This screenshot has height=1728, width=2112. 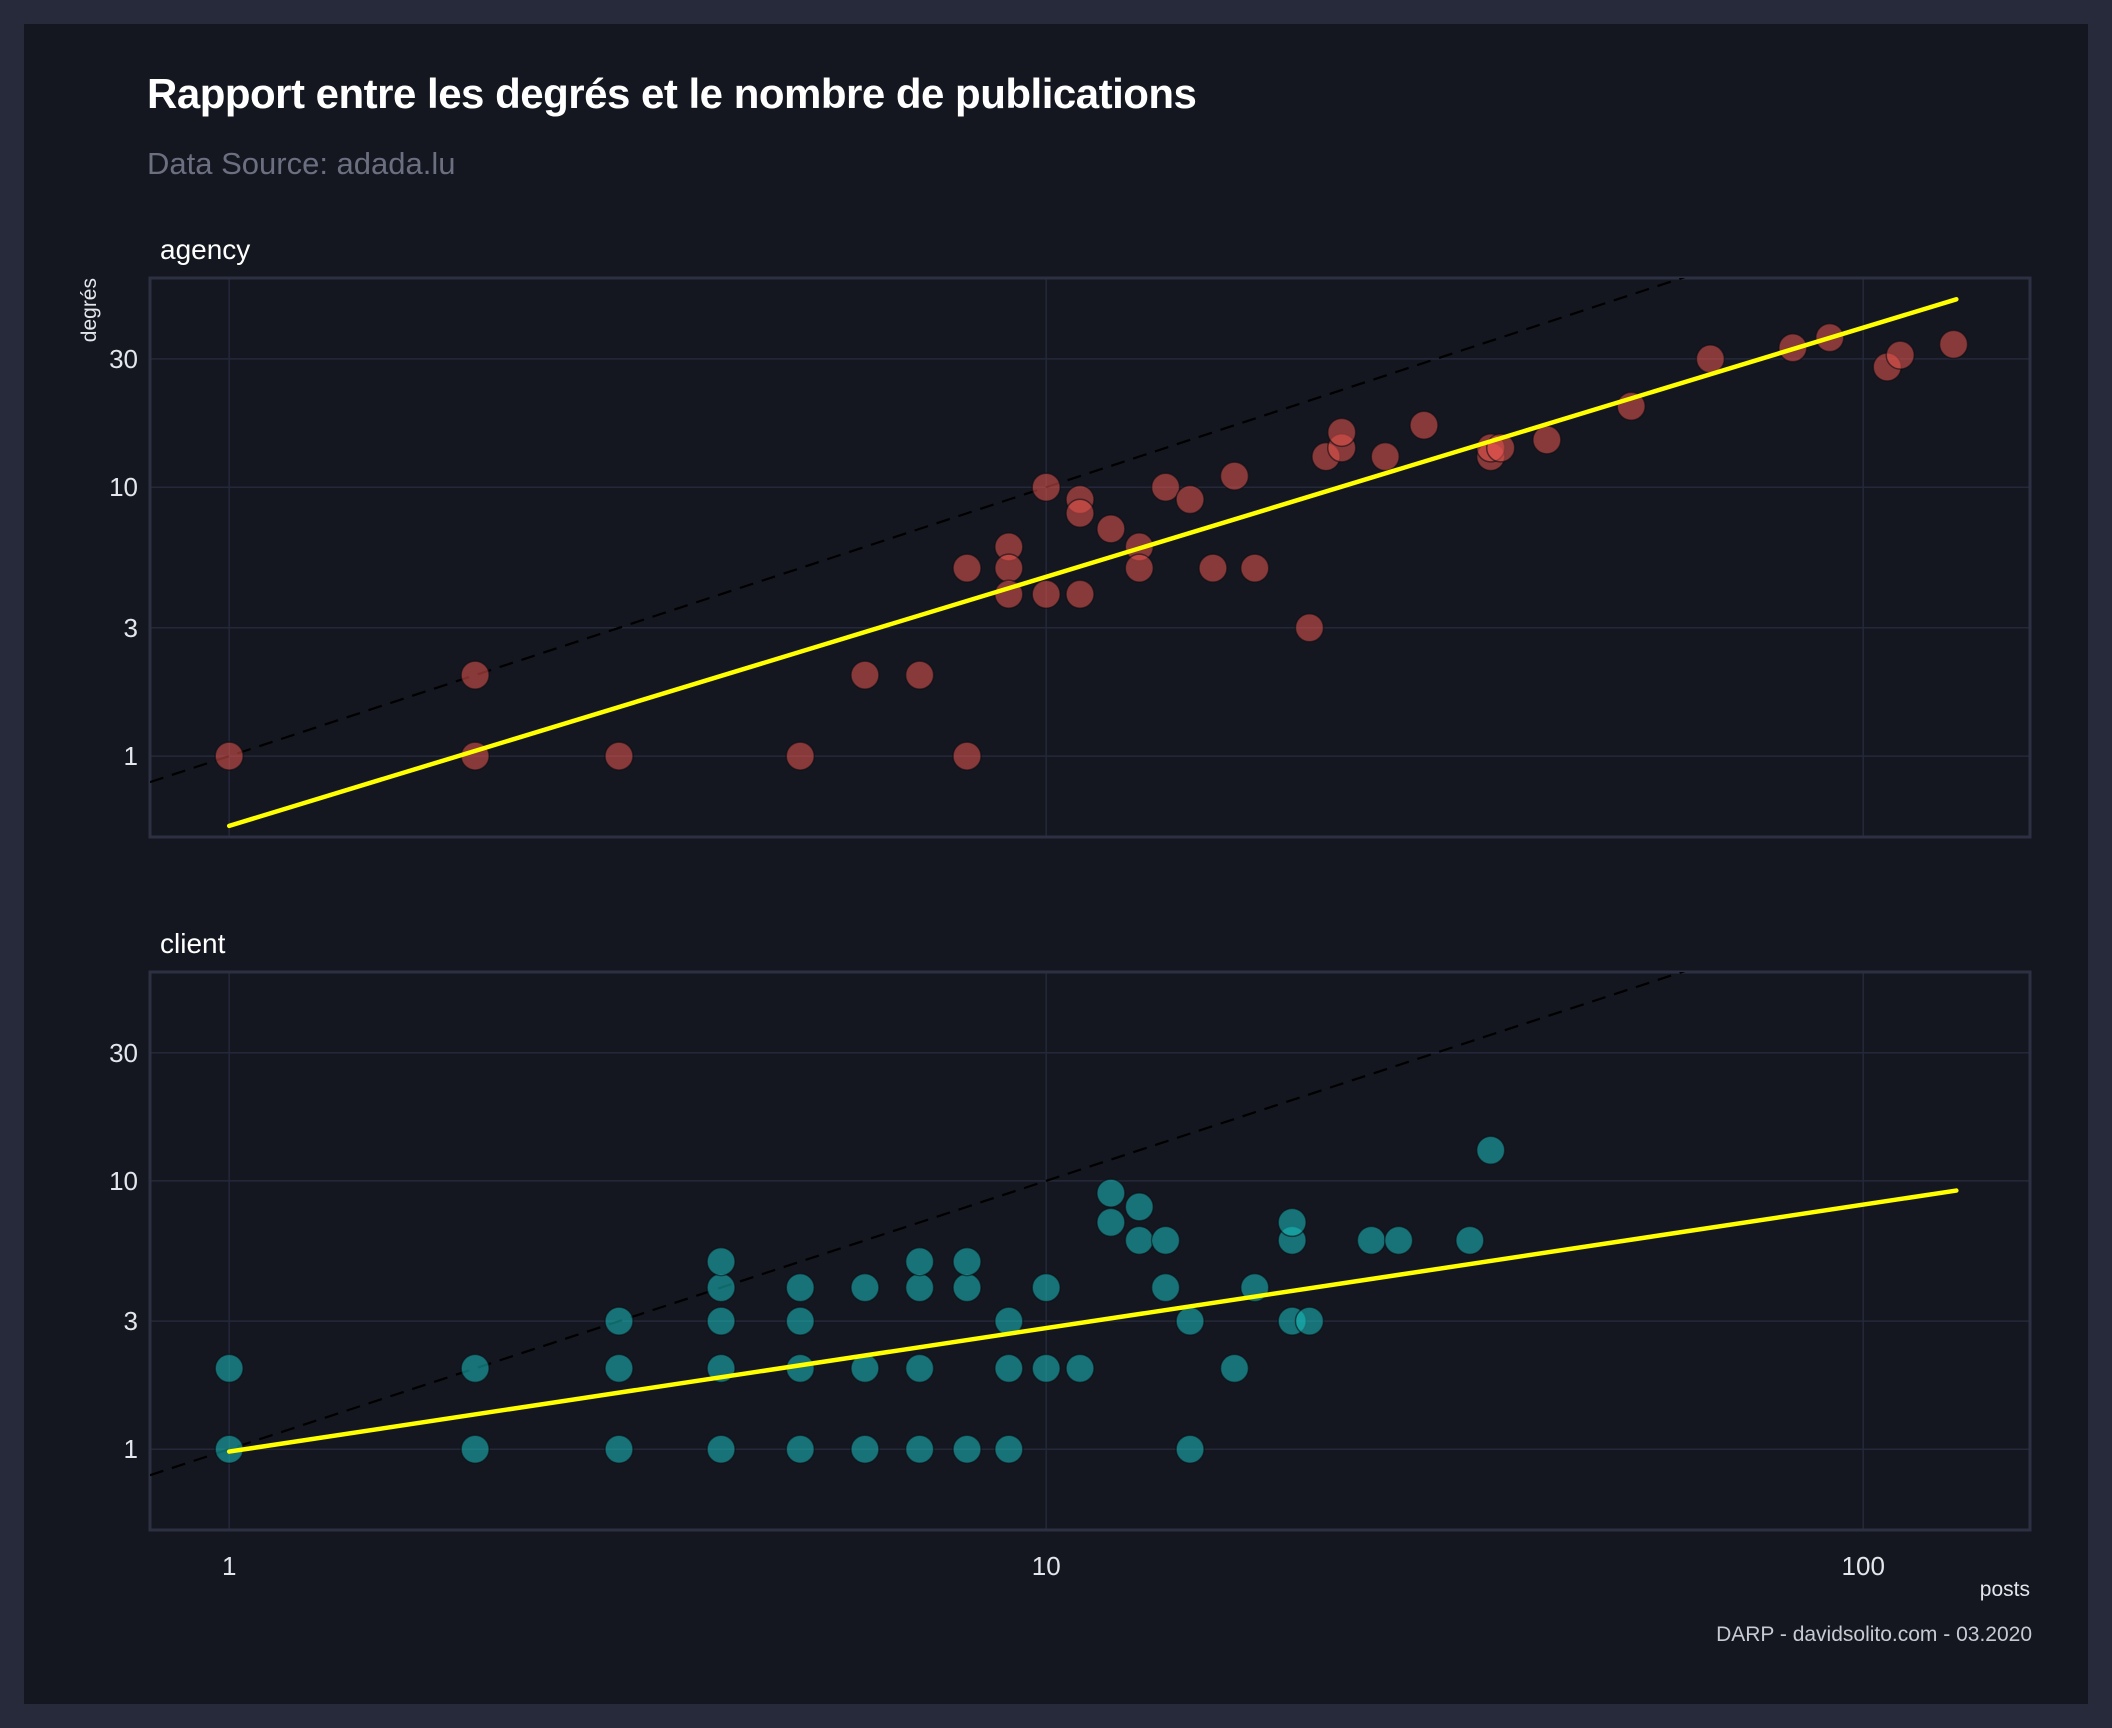 What do you see at coordinates (1092, 1321) in the screenshot?
I see `fit-line` at bounding box center [1092, 1321].